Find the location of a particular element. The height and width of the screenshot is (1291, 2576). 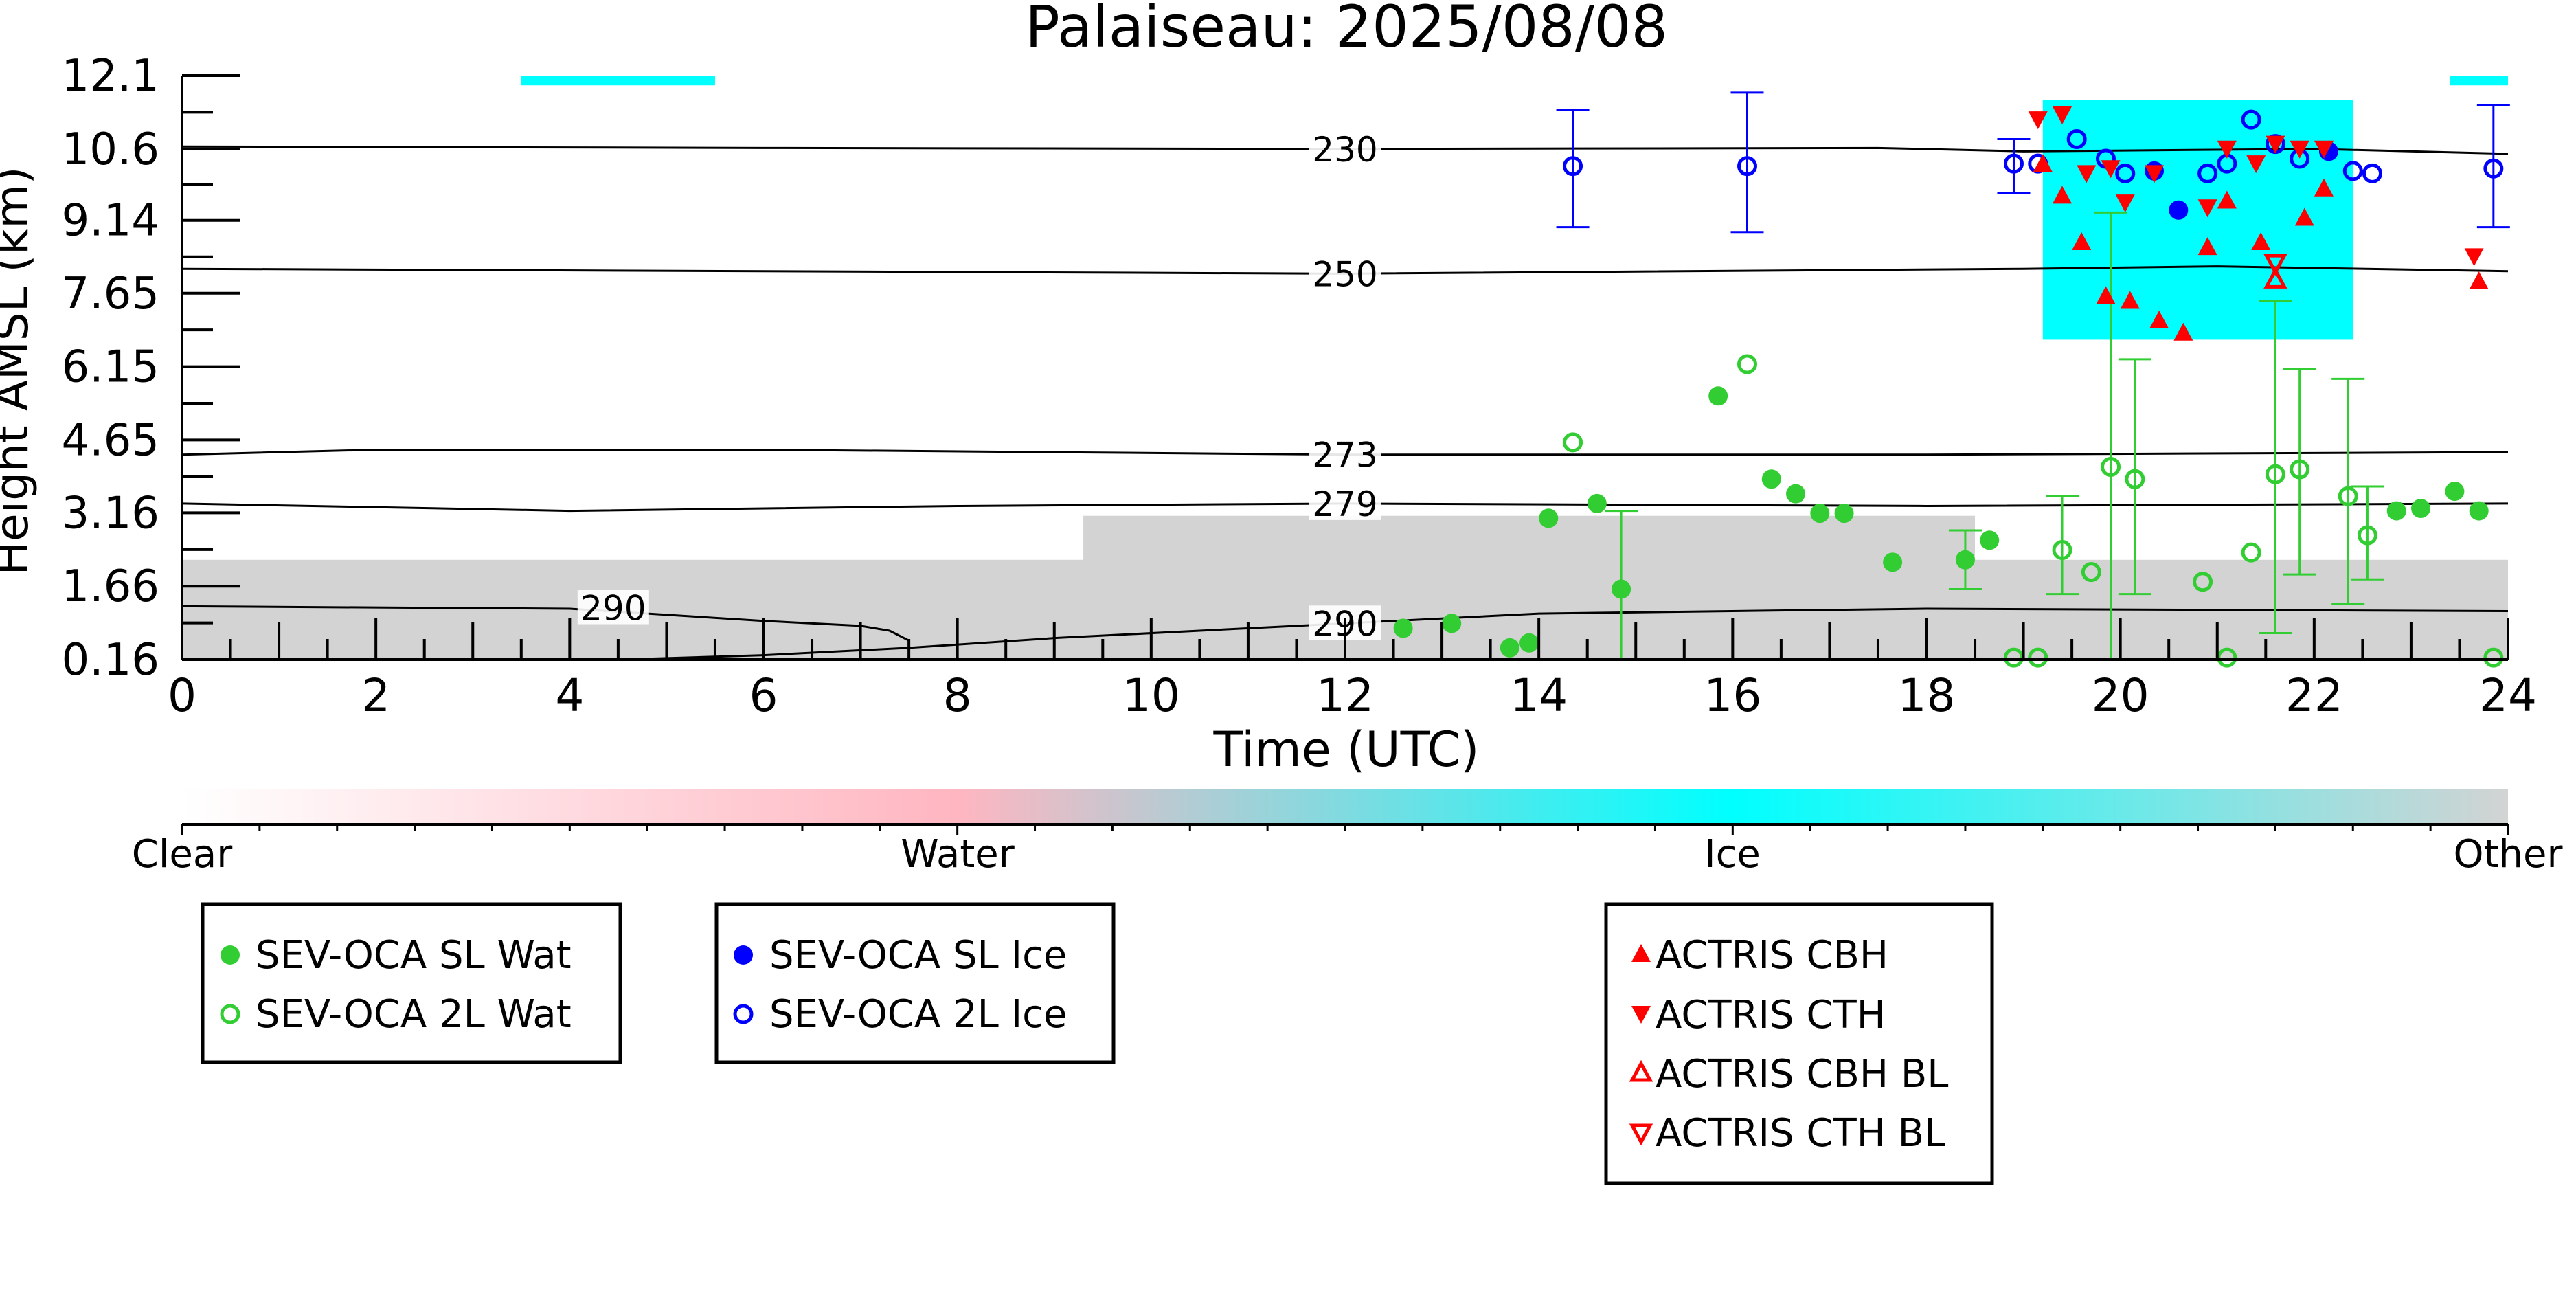

y-tick-label: 1.66 is located at coordinates (111, 586).